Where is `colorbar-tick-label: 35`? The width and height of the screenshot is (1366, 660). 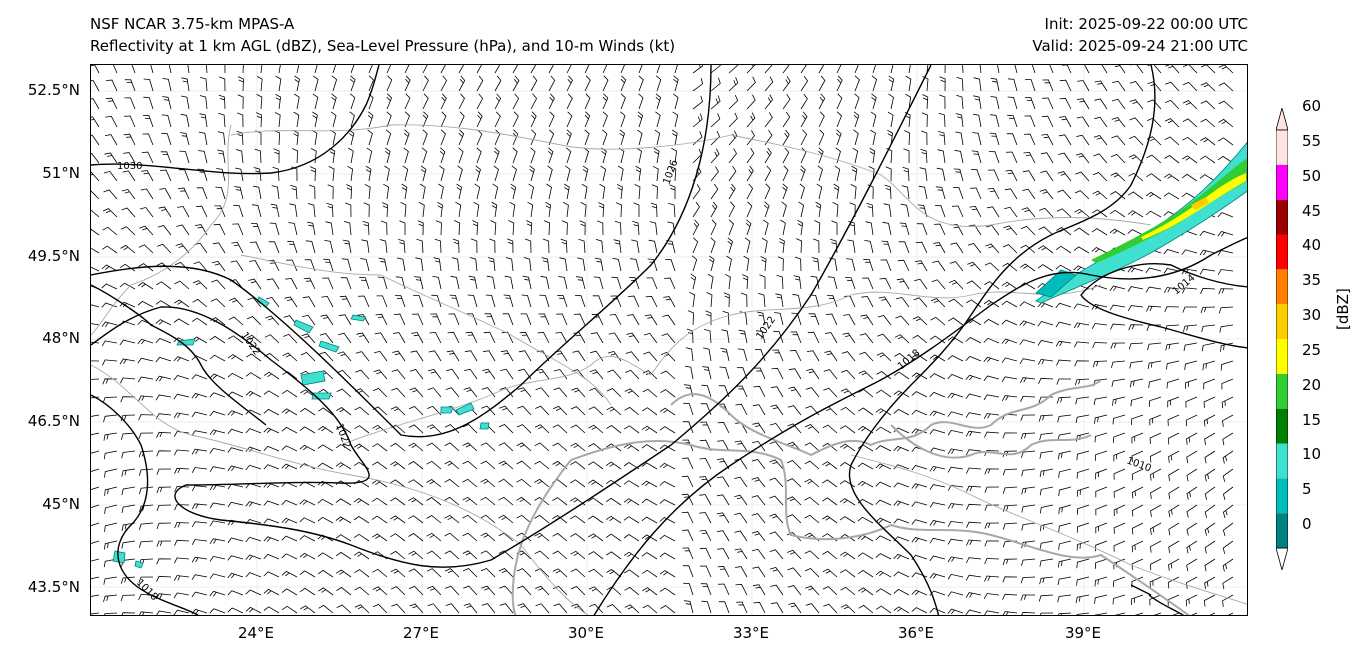 colorbar-tick-label: 35 is located at coordinates (1312, 280).